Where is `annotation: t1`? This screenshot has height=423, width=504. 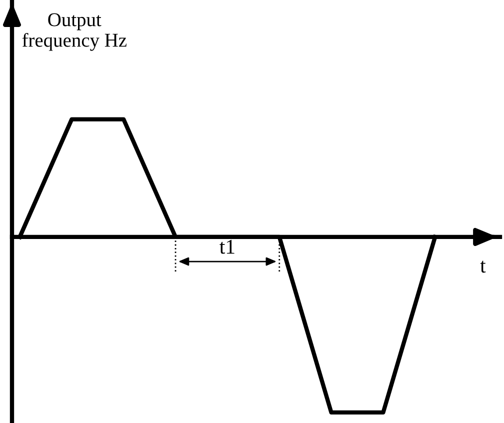
annotation: t1 is located at coordinates (227, 247).